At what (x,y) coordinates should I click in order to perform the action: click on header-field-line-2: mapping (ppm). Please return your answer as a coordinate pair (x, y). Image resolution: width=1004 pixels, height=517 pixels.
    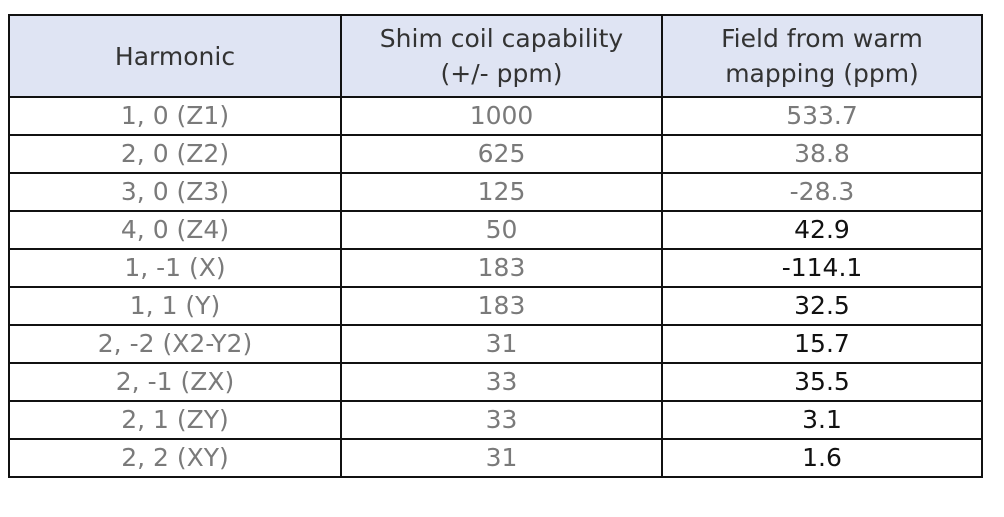
    Looking at the image, I should click on (822, 73).